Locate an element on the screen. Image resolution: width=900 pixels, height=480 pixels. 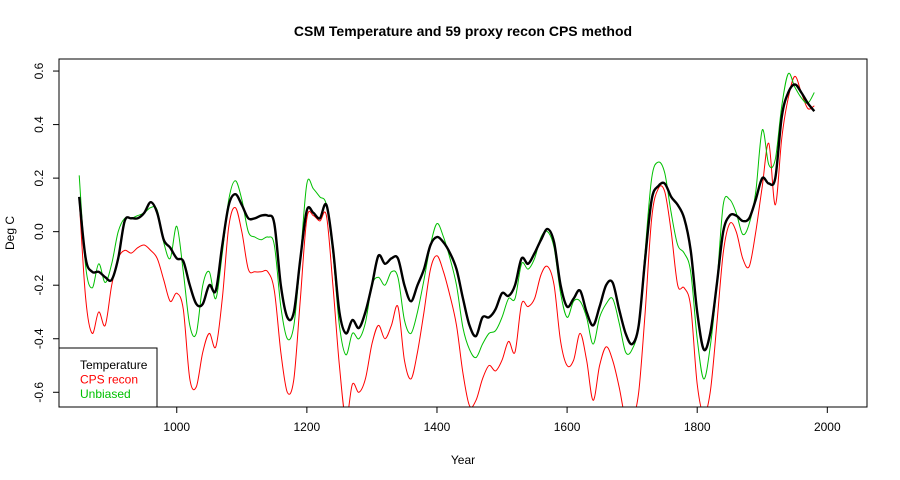
y-tick-label: 0.6 is located at coordinates (39, 70).